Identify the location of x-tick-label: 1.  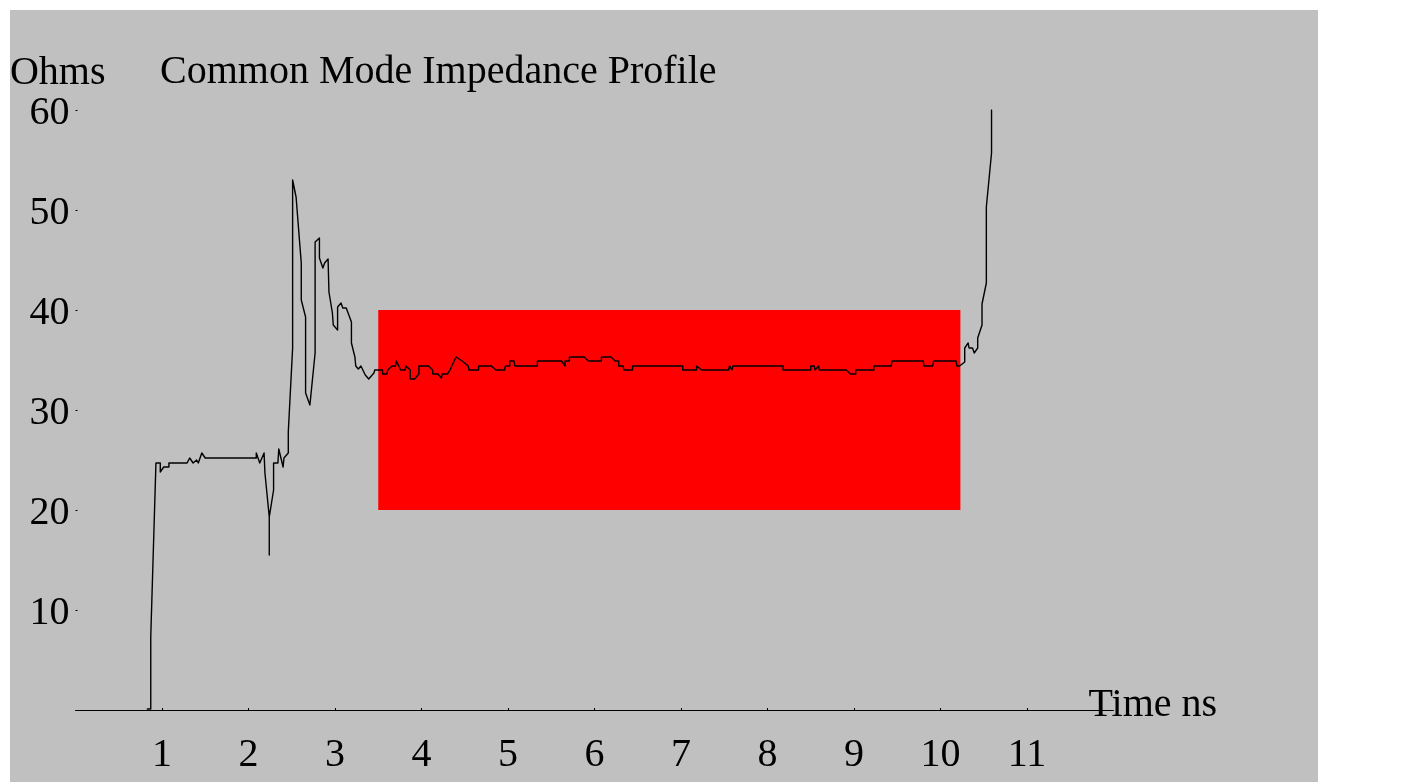
(162, 752).